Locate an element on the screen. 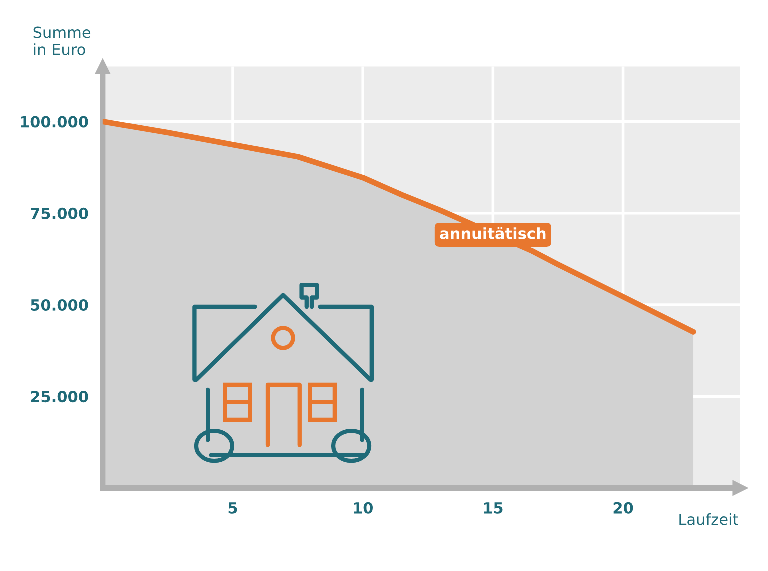 The width and height of the screenshot is (768, 571). y-tick-label: 100.000 is located at coordinates (54, 122).